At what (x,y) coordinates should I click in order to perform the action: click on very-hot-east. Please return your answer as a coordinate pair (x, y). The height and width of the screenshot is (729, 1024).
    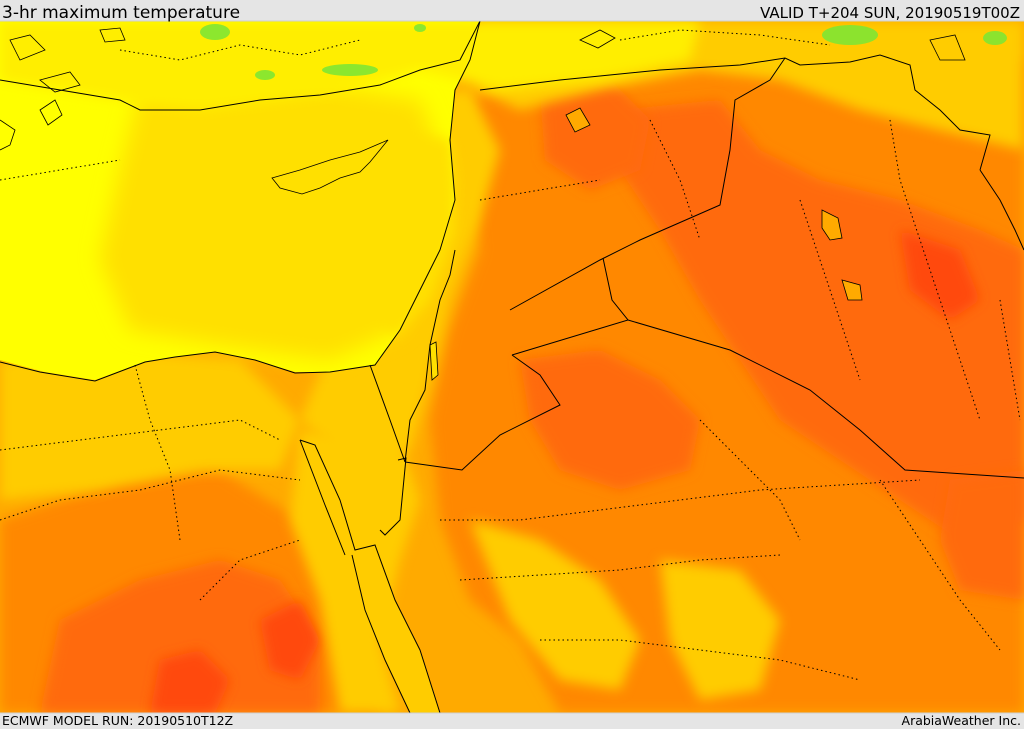
    Looking at the image, I should click on (982, 535).